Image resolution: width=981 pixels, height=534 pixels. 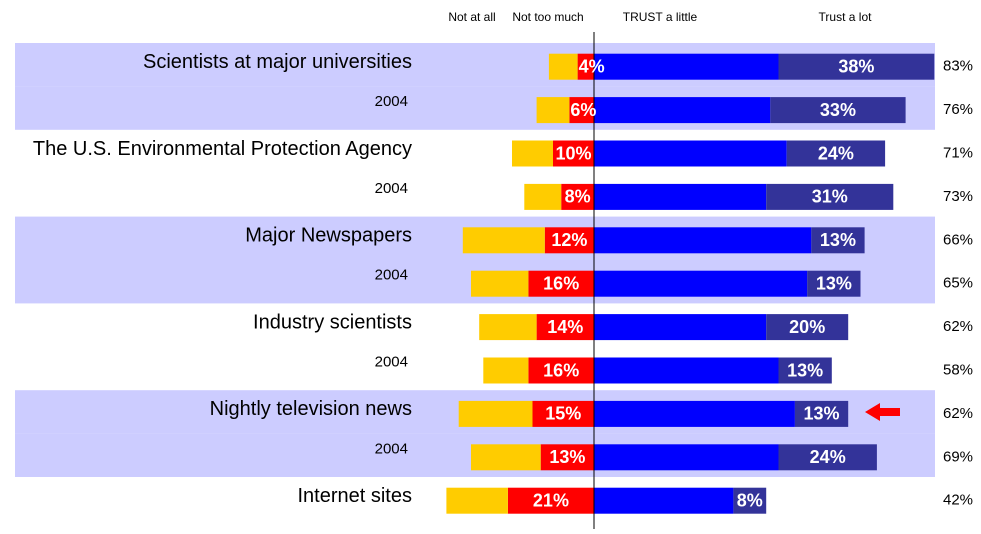 I want to click on data-label: 14%, so click(x=565, y=327).